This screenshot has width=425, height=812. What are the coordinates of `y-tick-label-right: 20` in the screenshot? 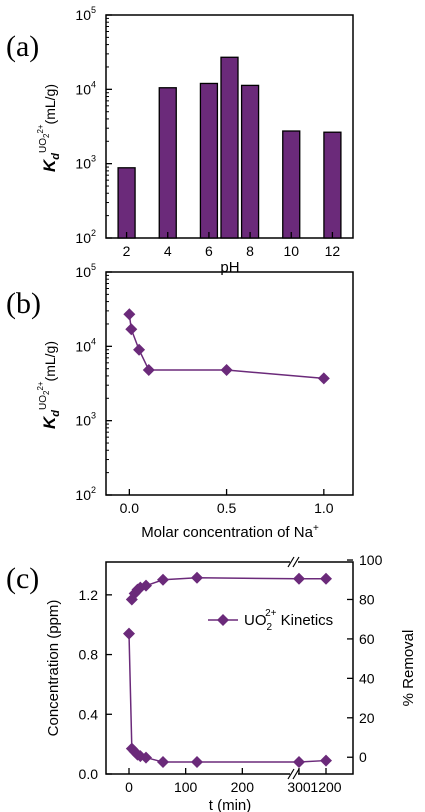 It's located at (367, 718).